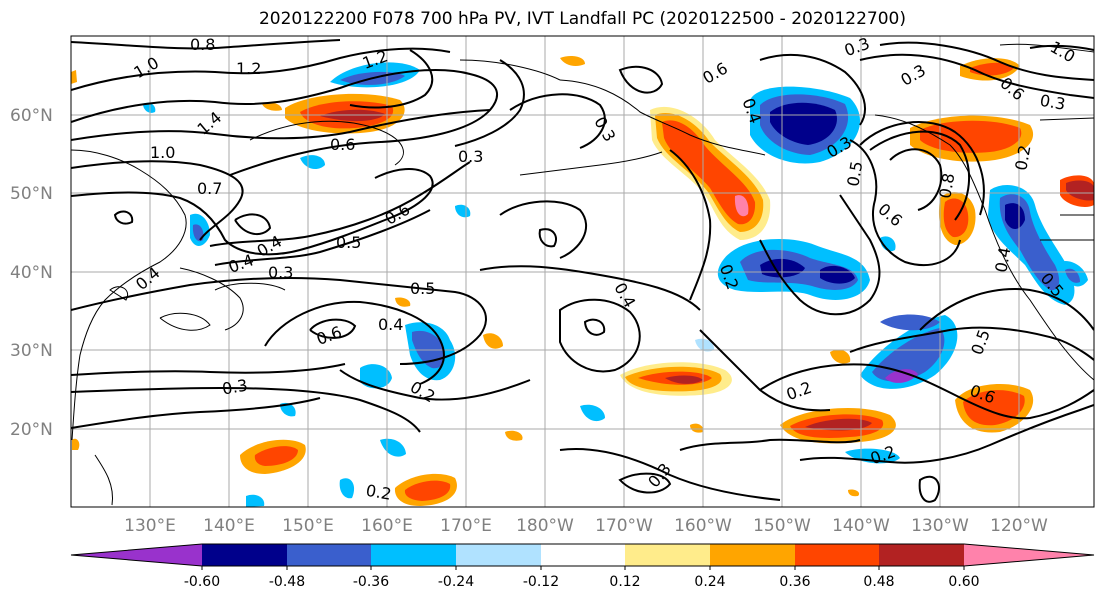  Describe the element at coordinates (1019, 526) in the screenshot. I see `lon-label: 120°W` at that location.